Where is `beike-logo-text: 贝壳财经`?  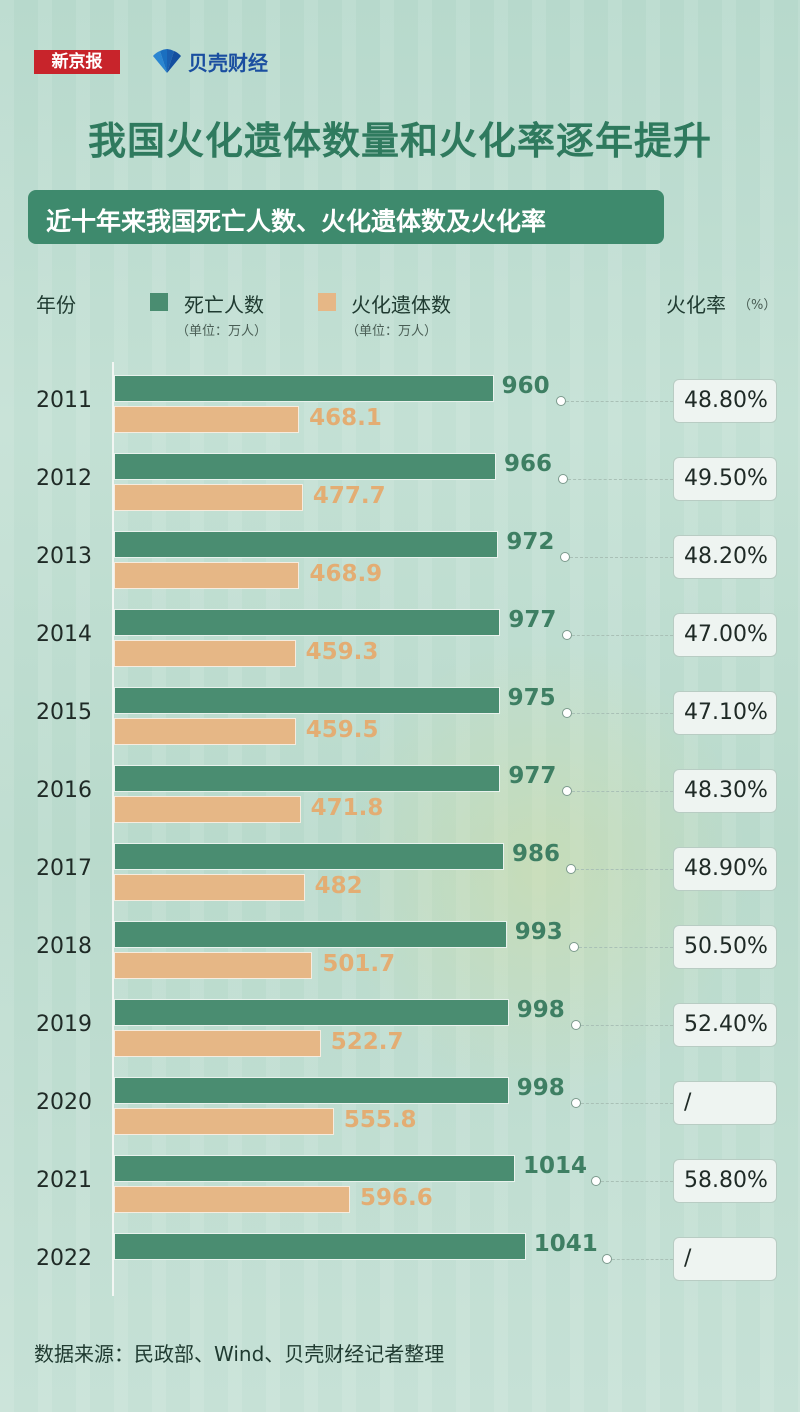
beike-logo-text: 贝壳财经 is located at coordinates (228, 62).